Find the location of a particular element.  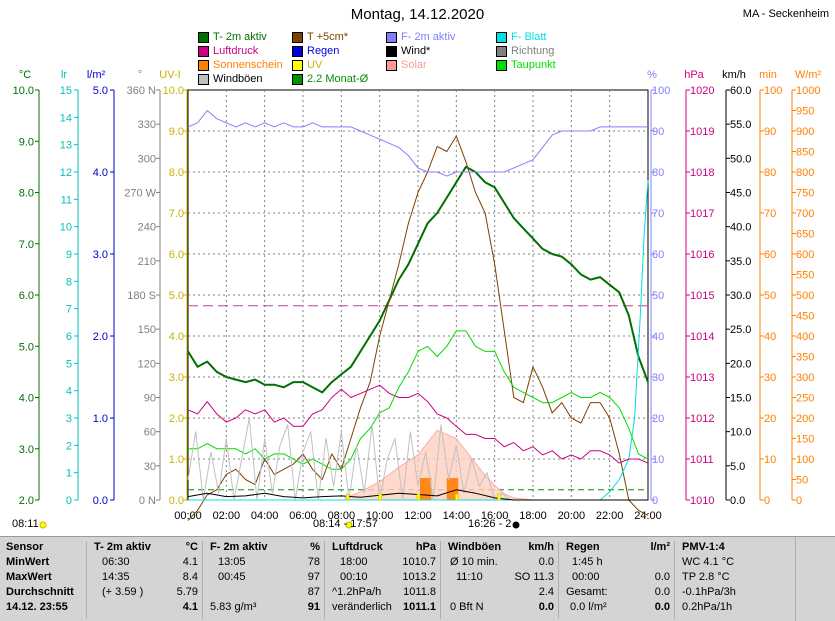

x-tick-label: 08:00 is located at coordinates (342, 516).